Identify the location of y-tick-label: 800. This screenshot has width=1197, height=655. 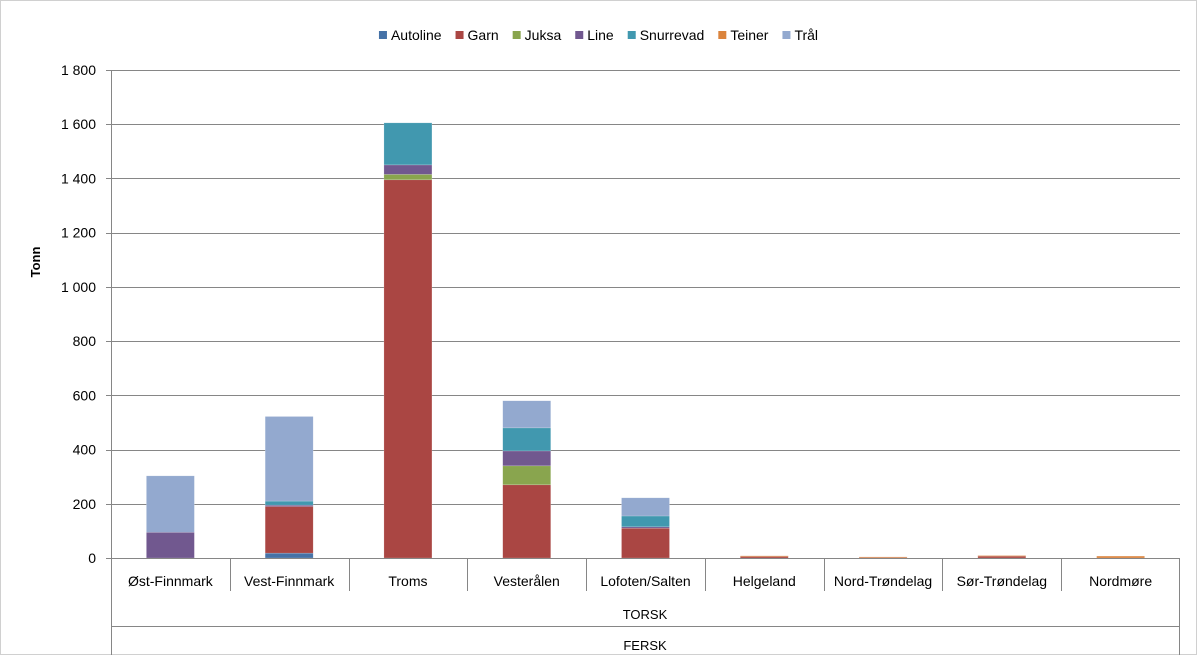
(85, 341).